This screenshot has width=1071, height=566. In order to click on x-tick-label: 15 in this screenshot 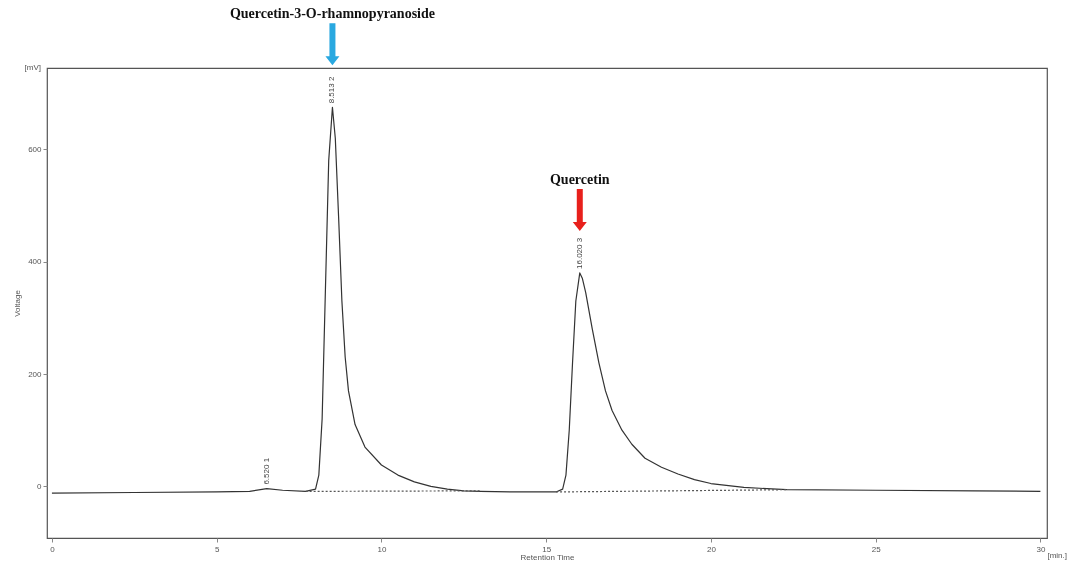, I will do `click(547, 549)`.